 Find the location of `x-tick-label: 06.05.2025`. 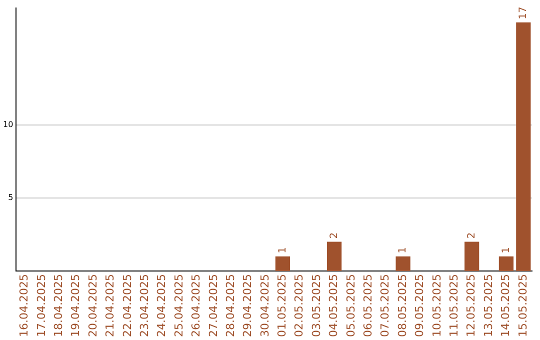

x-tick-label: 06.05.2025 is located at coordinates (368, 306).